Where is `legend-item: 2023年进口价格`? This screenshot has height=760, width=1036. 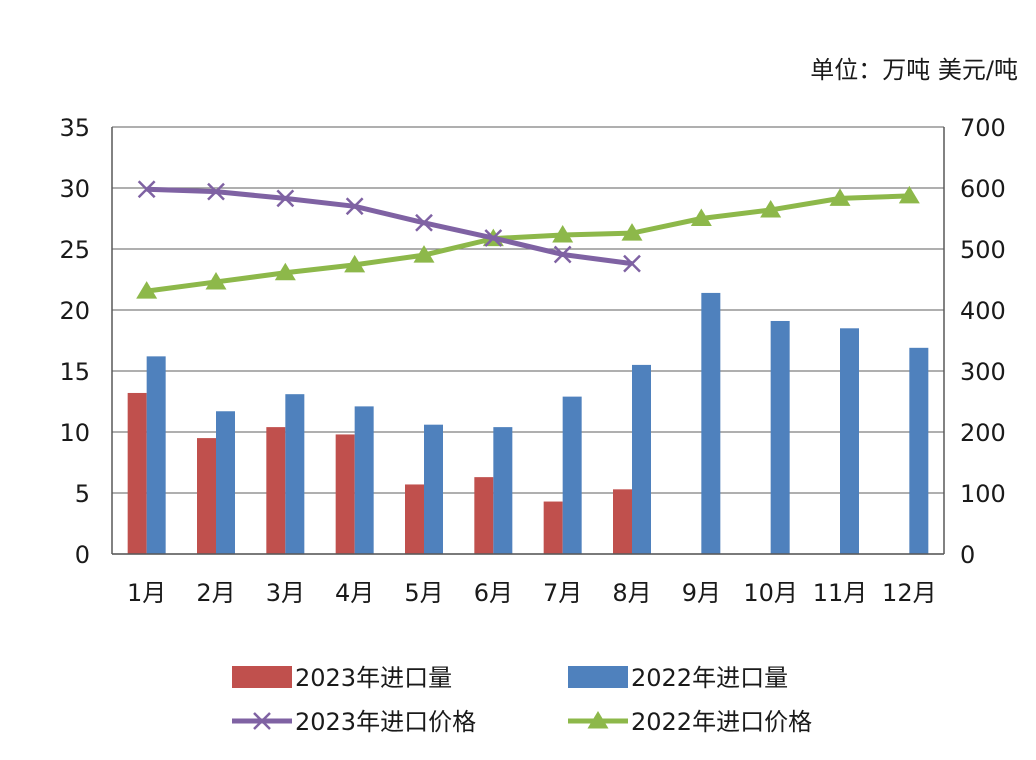 legend-item: 2023年进口价格 is located at coordinates (354, 722).